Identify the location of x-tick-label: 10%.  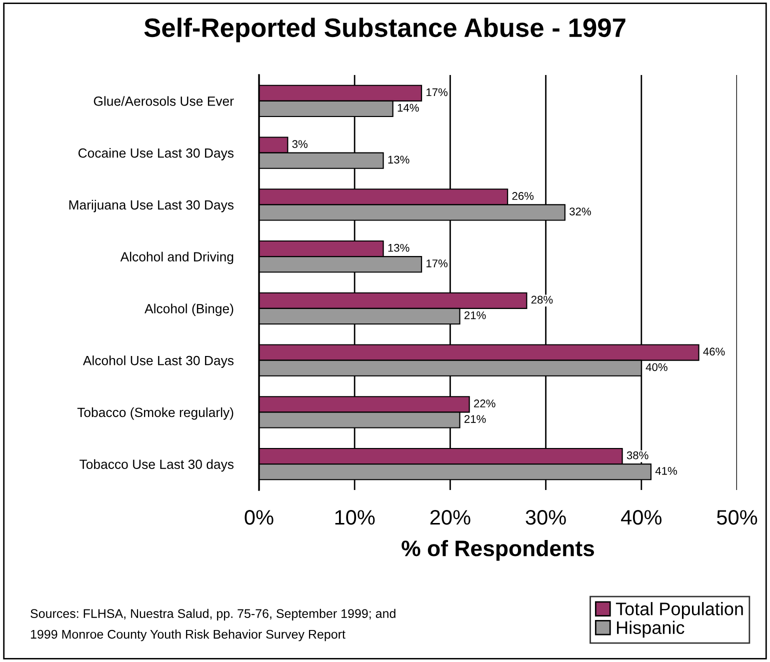
(355, 517).